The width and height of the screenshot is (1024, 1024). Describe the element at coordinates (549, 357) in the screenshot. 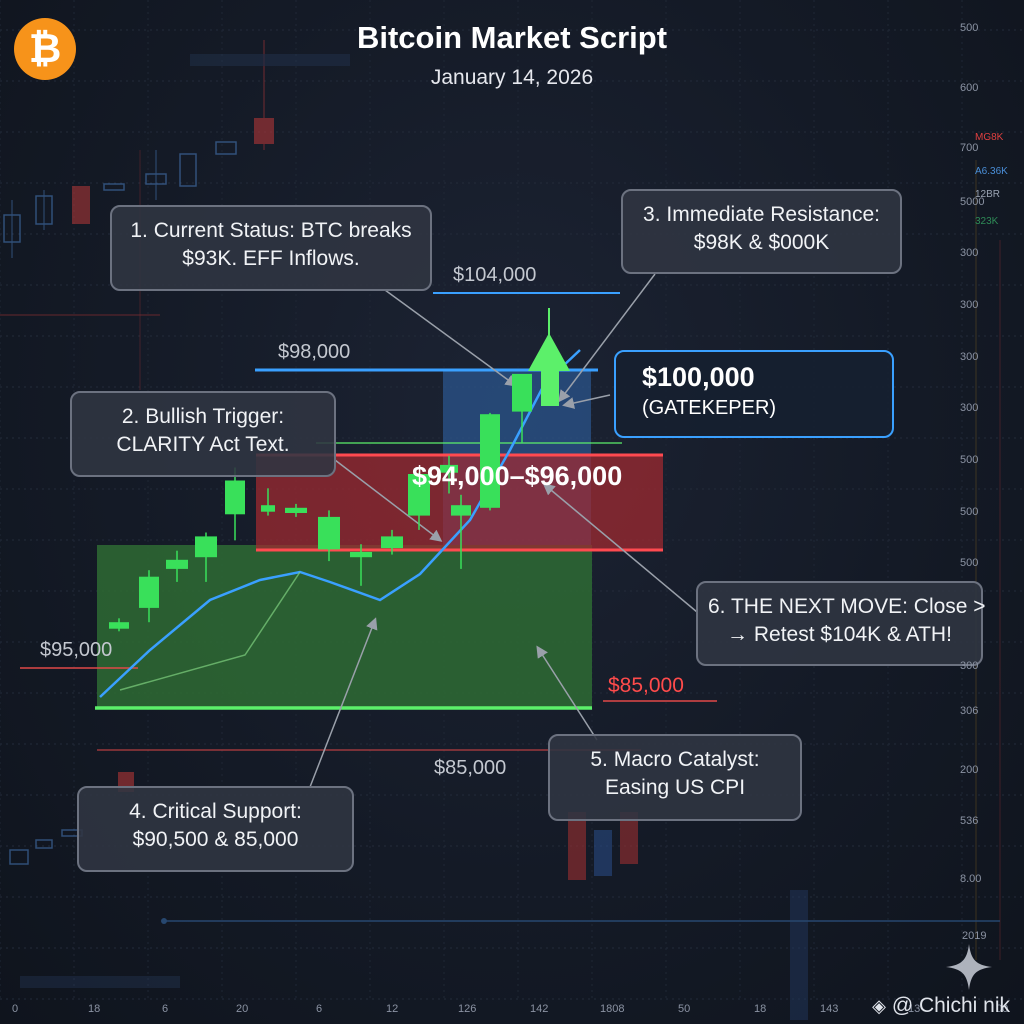

I see `breakout-arrow` at that location.